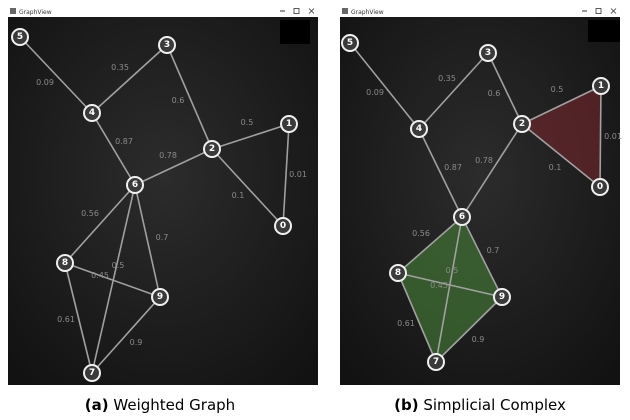 This screenshot has width=630, height=420. Describe the element at coordinates (494, 405) in the screenshot. I see `caption-text: Simplicial Complex` at that location.